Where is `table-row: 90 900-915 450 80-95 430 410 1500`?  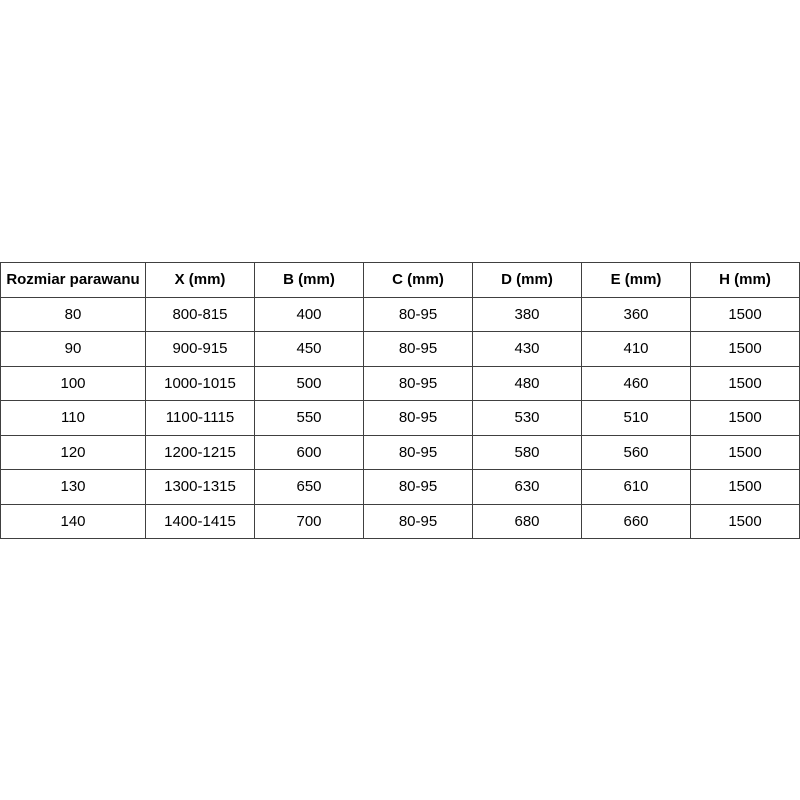 table-row: 90 900-915 450 80-95 430 410 1500 is located at coordinates (400, 349).